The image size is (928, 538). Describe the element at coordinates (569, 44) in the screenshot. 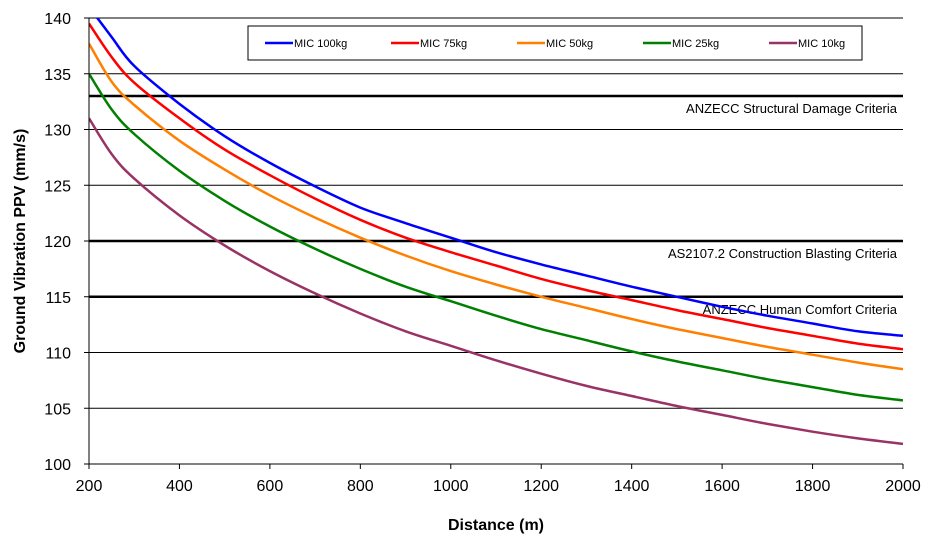

I see `legend-label: MIC 50kg` at that location.